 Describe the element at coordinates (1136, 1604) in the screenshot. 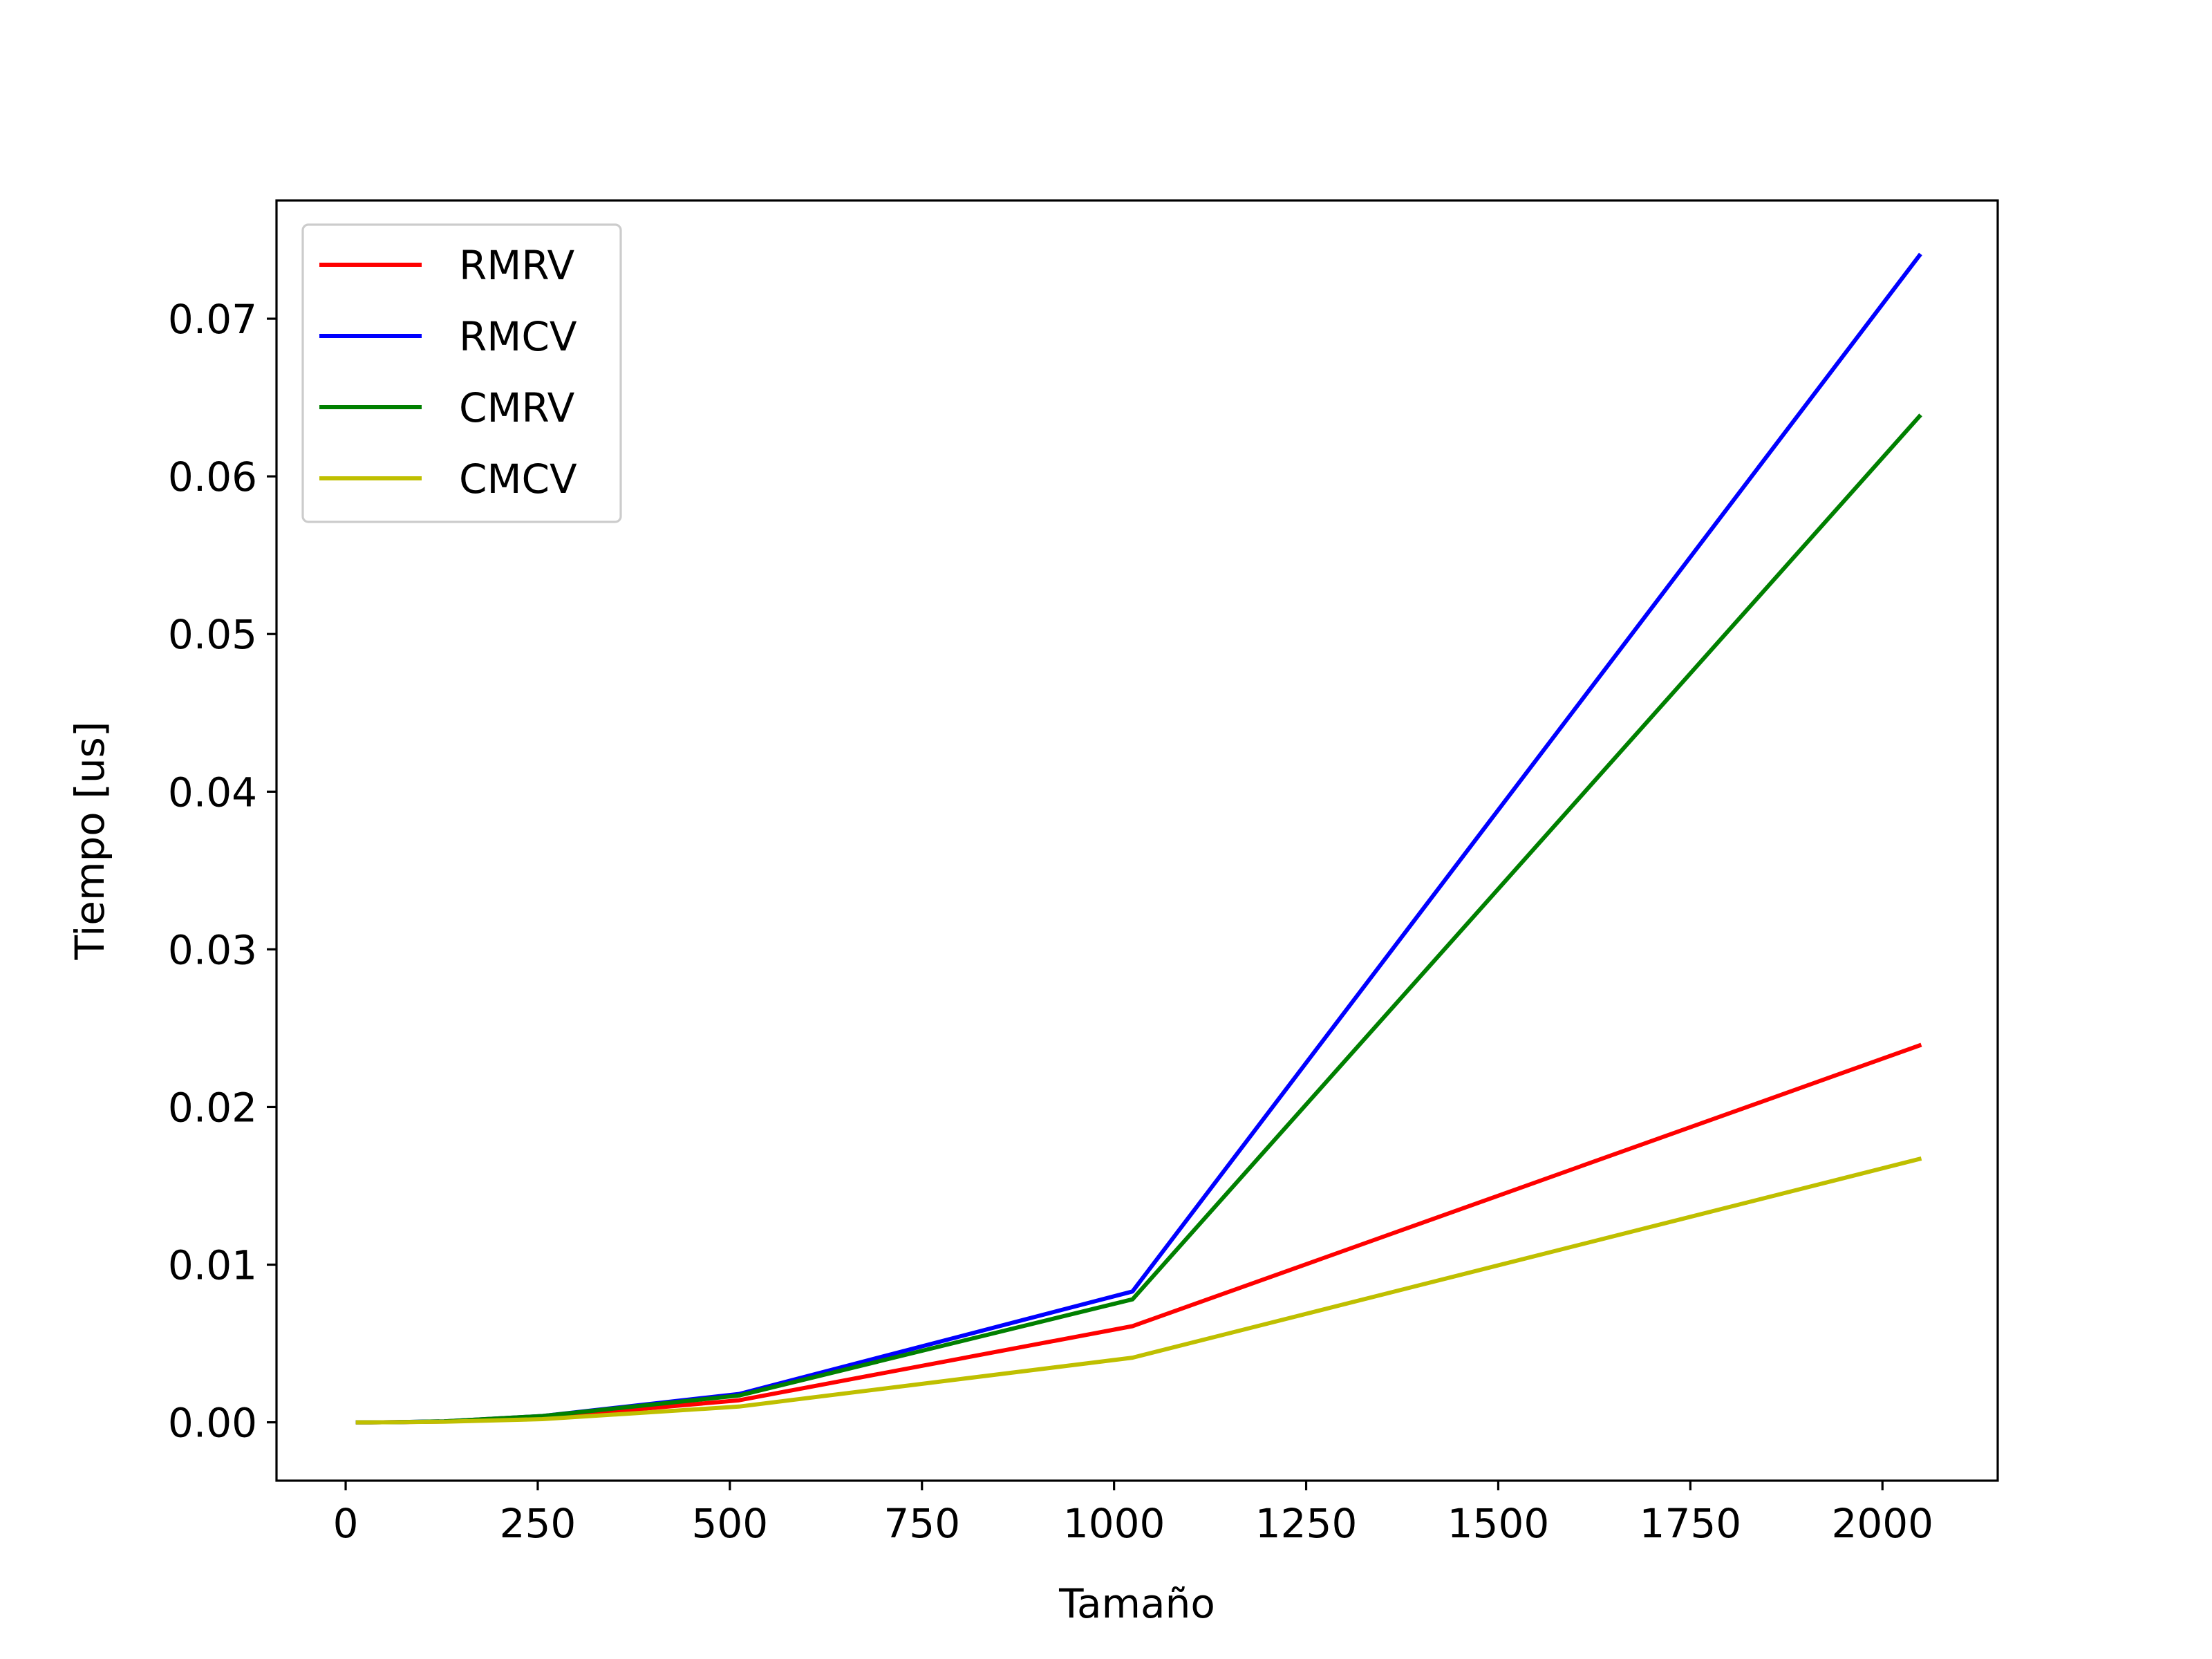

I see `x-axis-label: Tamaño` at that location.